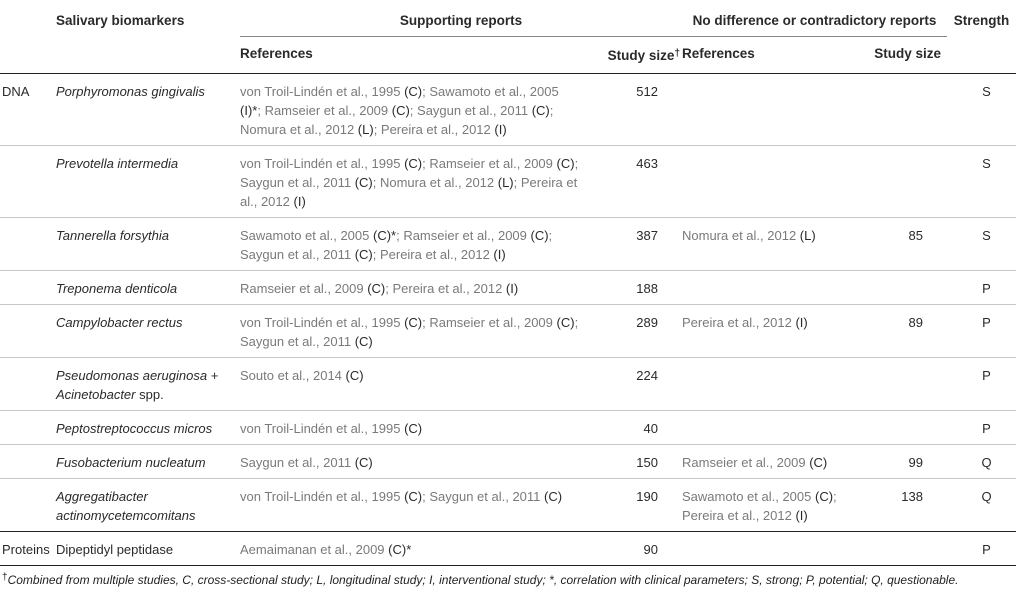 The height and width of the screenshot is (593, 1016). Describe the element at coordinates (814, 18) in the screenshot. I see `header-contradictory: No difference or contradictory reports` at that location.